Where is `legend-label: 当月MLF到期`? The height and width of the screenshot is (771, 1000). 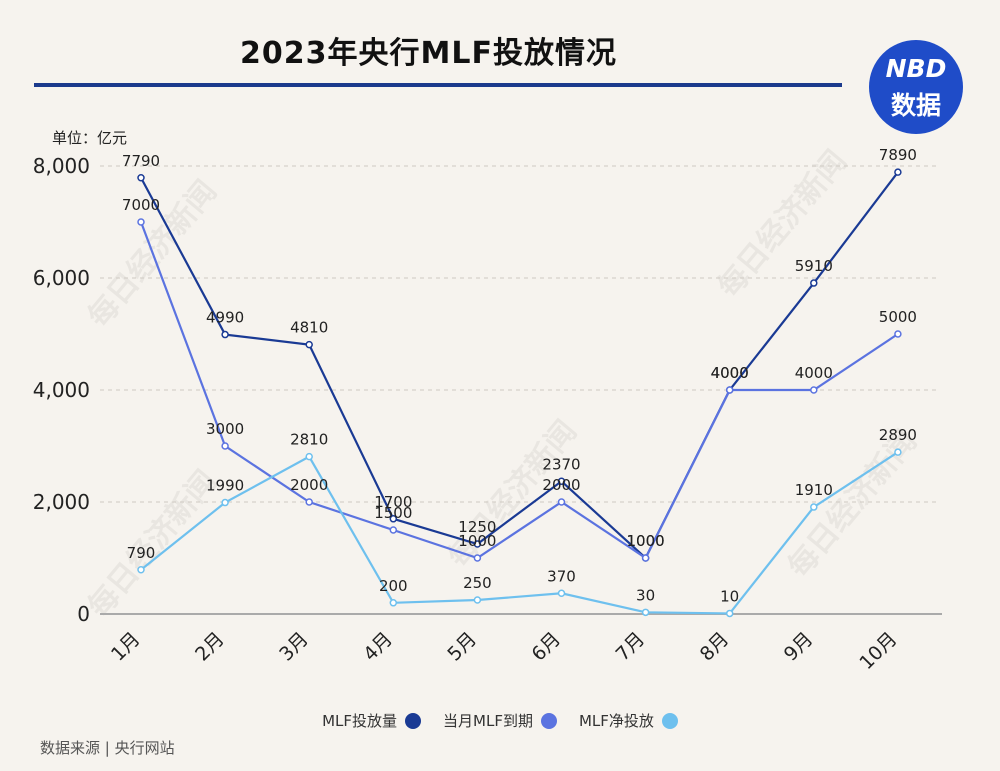 legend-label: 当月MLF到期 is located at coordinates (488, 721).